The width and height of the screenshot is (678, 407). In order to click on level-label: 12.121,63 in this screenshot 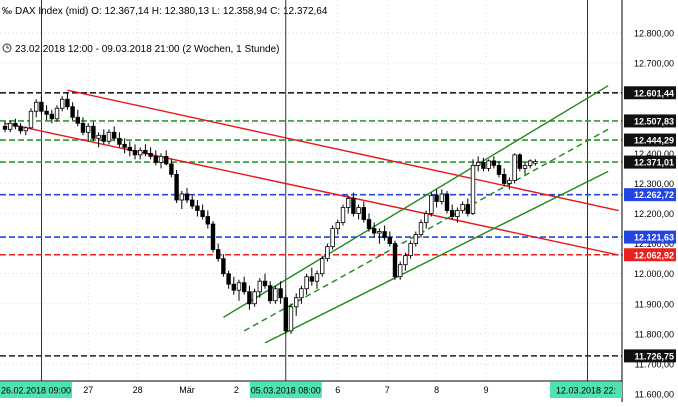, I will do `click(654, 238)`.